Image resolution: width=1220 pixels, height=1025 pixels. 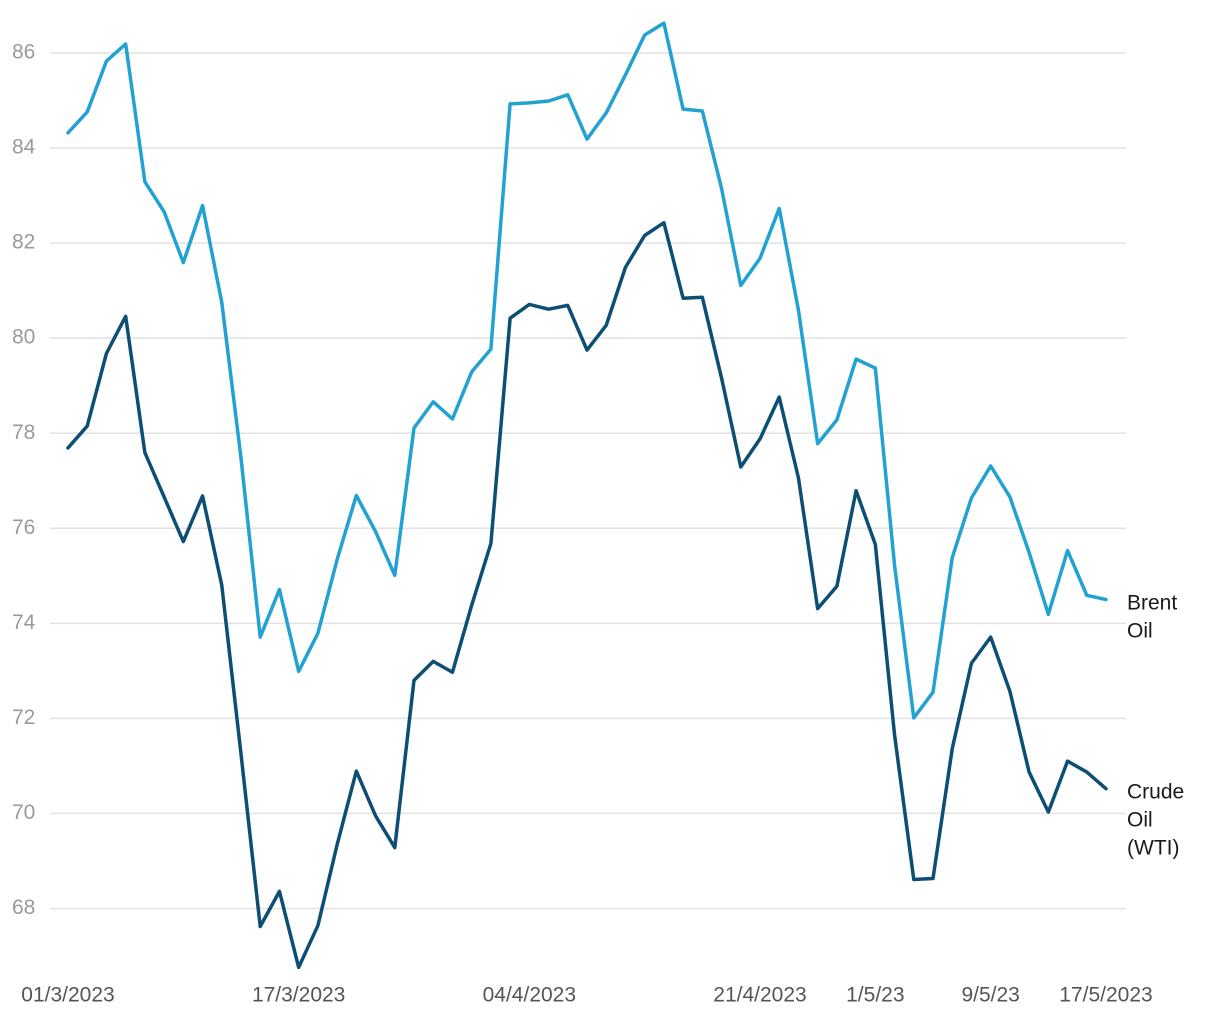 What do you see at coordinates (23, 527) in the screenshot?
I see `y-tick-label: 76` at bounding box center [23, 527].